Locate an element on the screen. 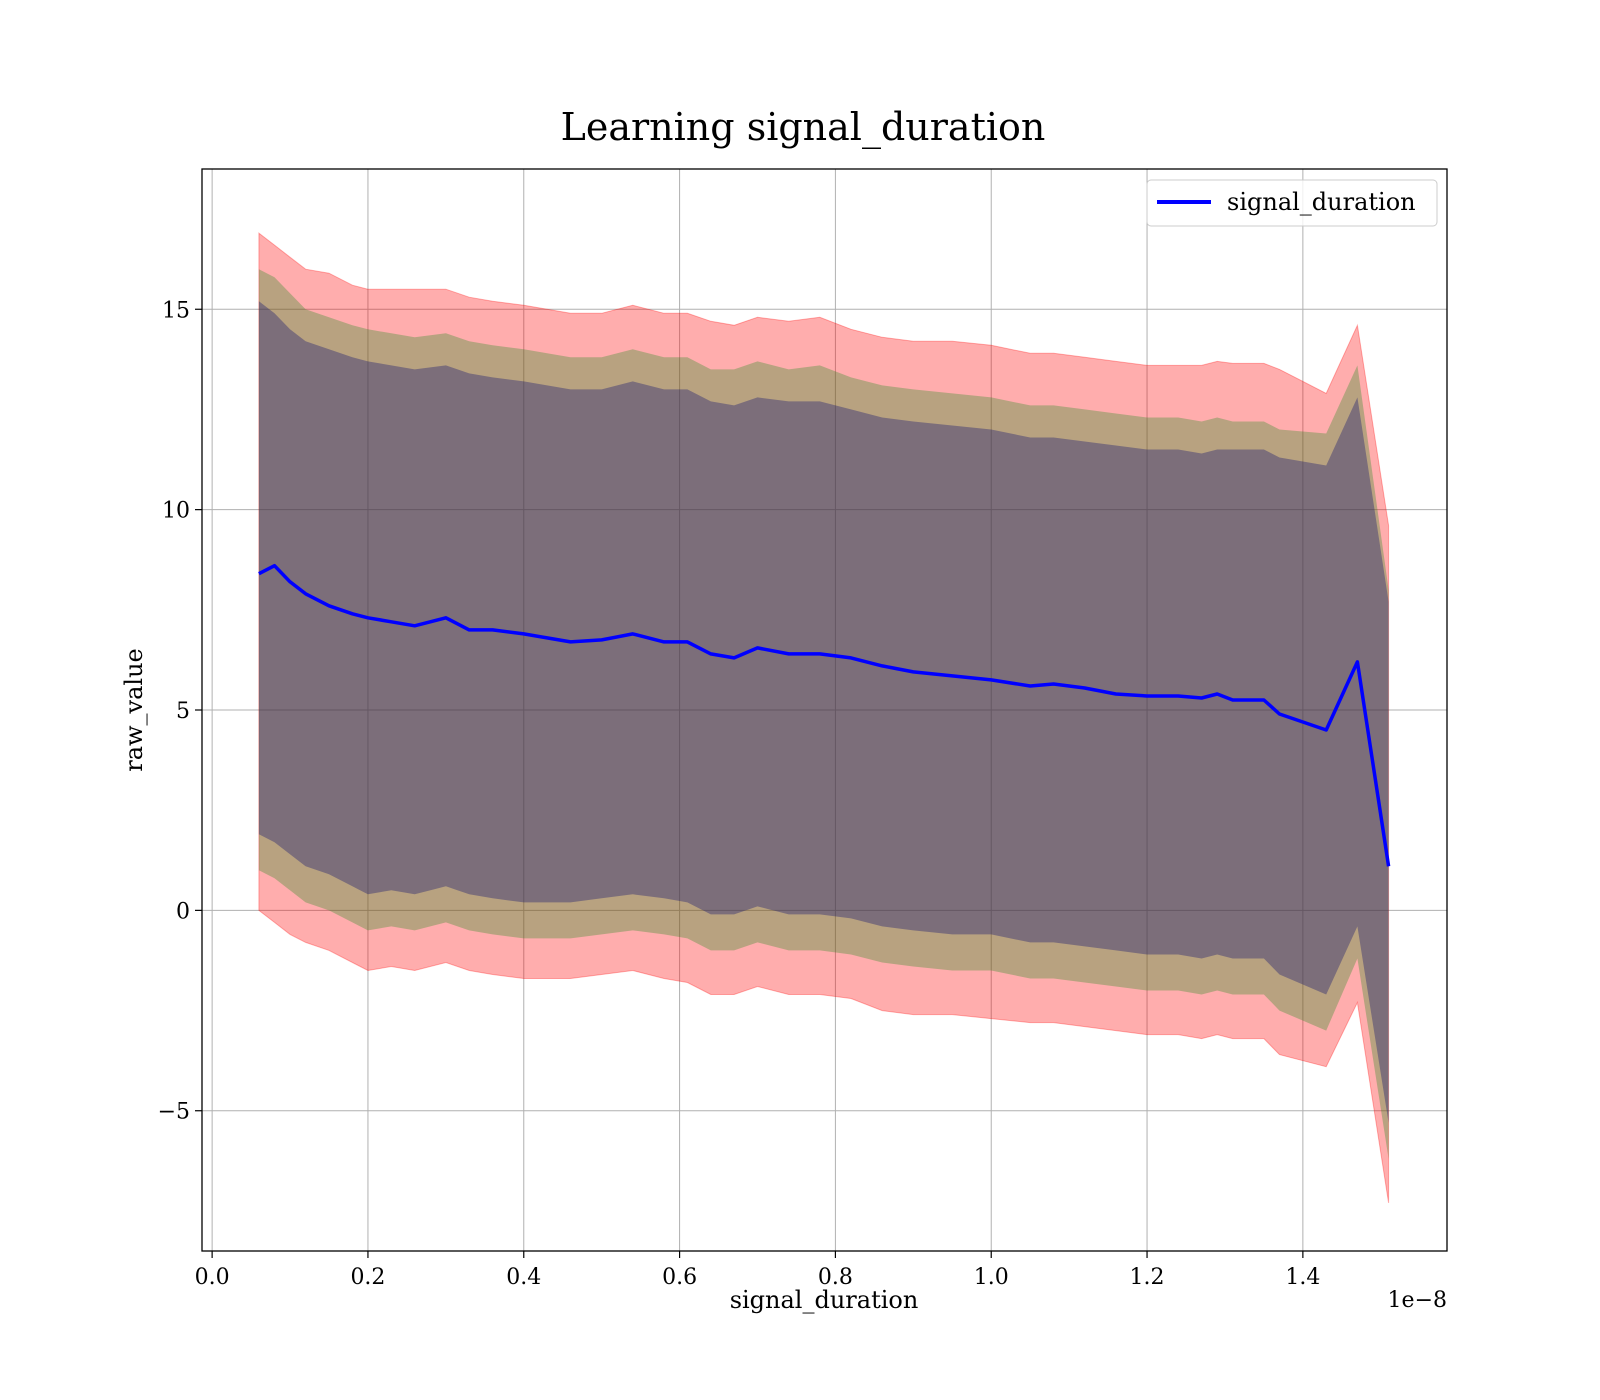 The height and width of the screenshot is (1400, 1600). legend: signal_duration is located at coordinates (1292, 203).